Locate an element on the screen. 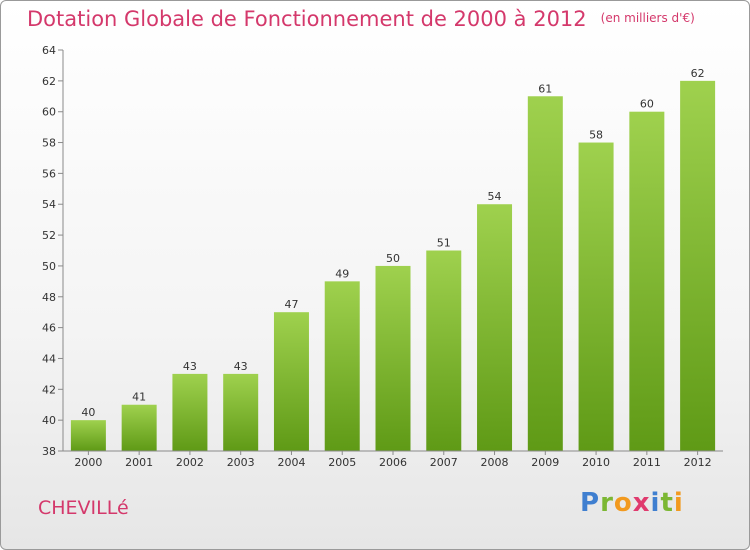  y-tick-label: 58 is located at coordinates (49, 143).